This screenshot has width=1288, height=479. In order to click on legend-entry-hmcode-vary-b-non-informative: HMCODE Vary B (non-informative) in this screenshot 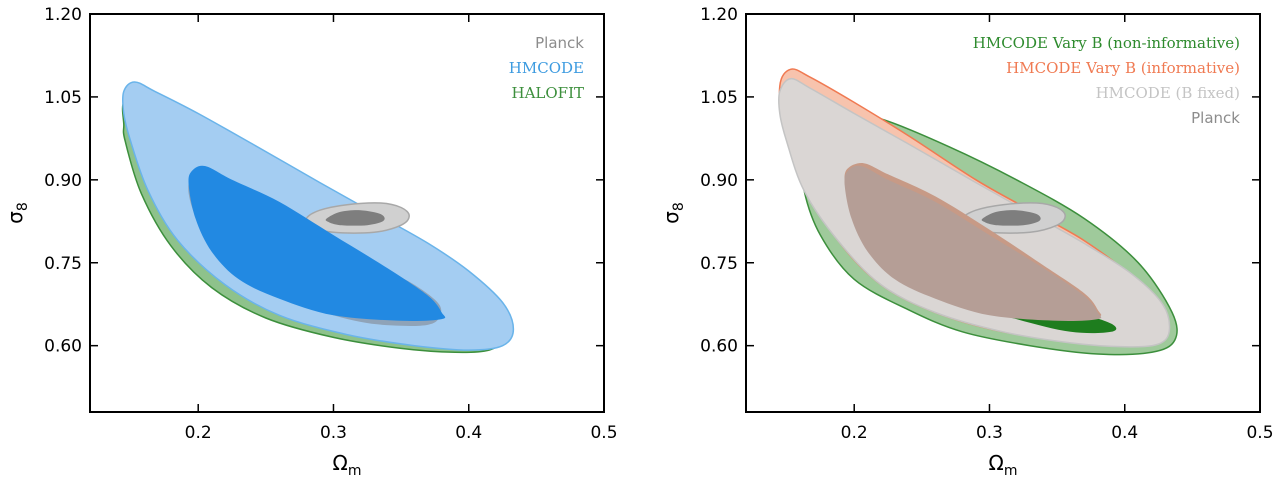, I will do `click(1106, 43)`.